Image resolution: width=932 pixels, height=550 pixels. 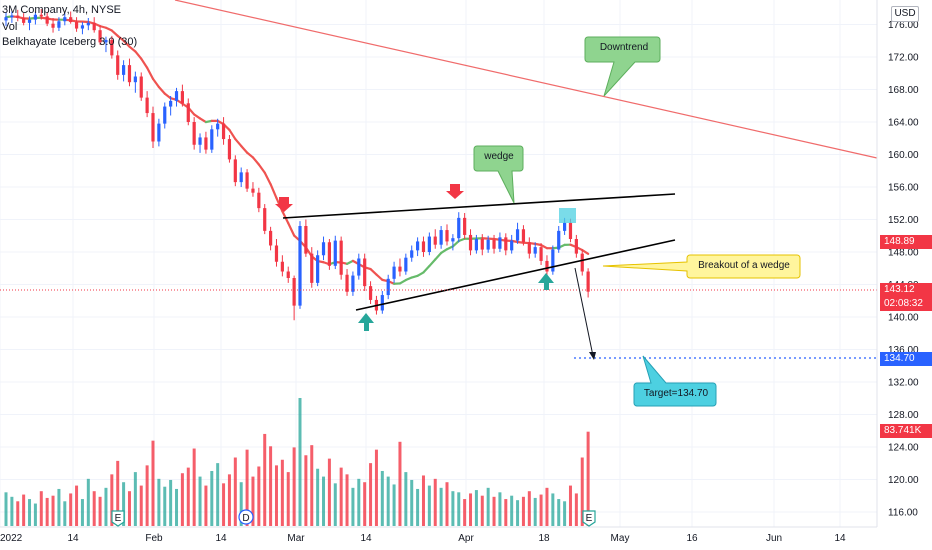 What do you see at coordinates (423, 538) in the screenshot?
I see `time-axis: 2022 14 Feb 14 Mar 14 Apr 18 May 16 Jun 14` at bounding box center [423, 538].